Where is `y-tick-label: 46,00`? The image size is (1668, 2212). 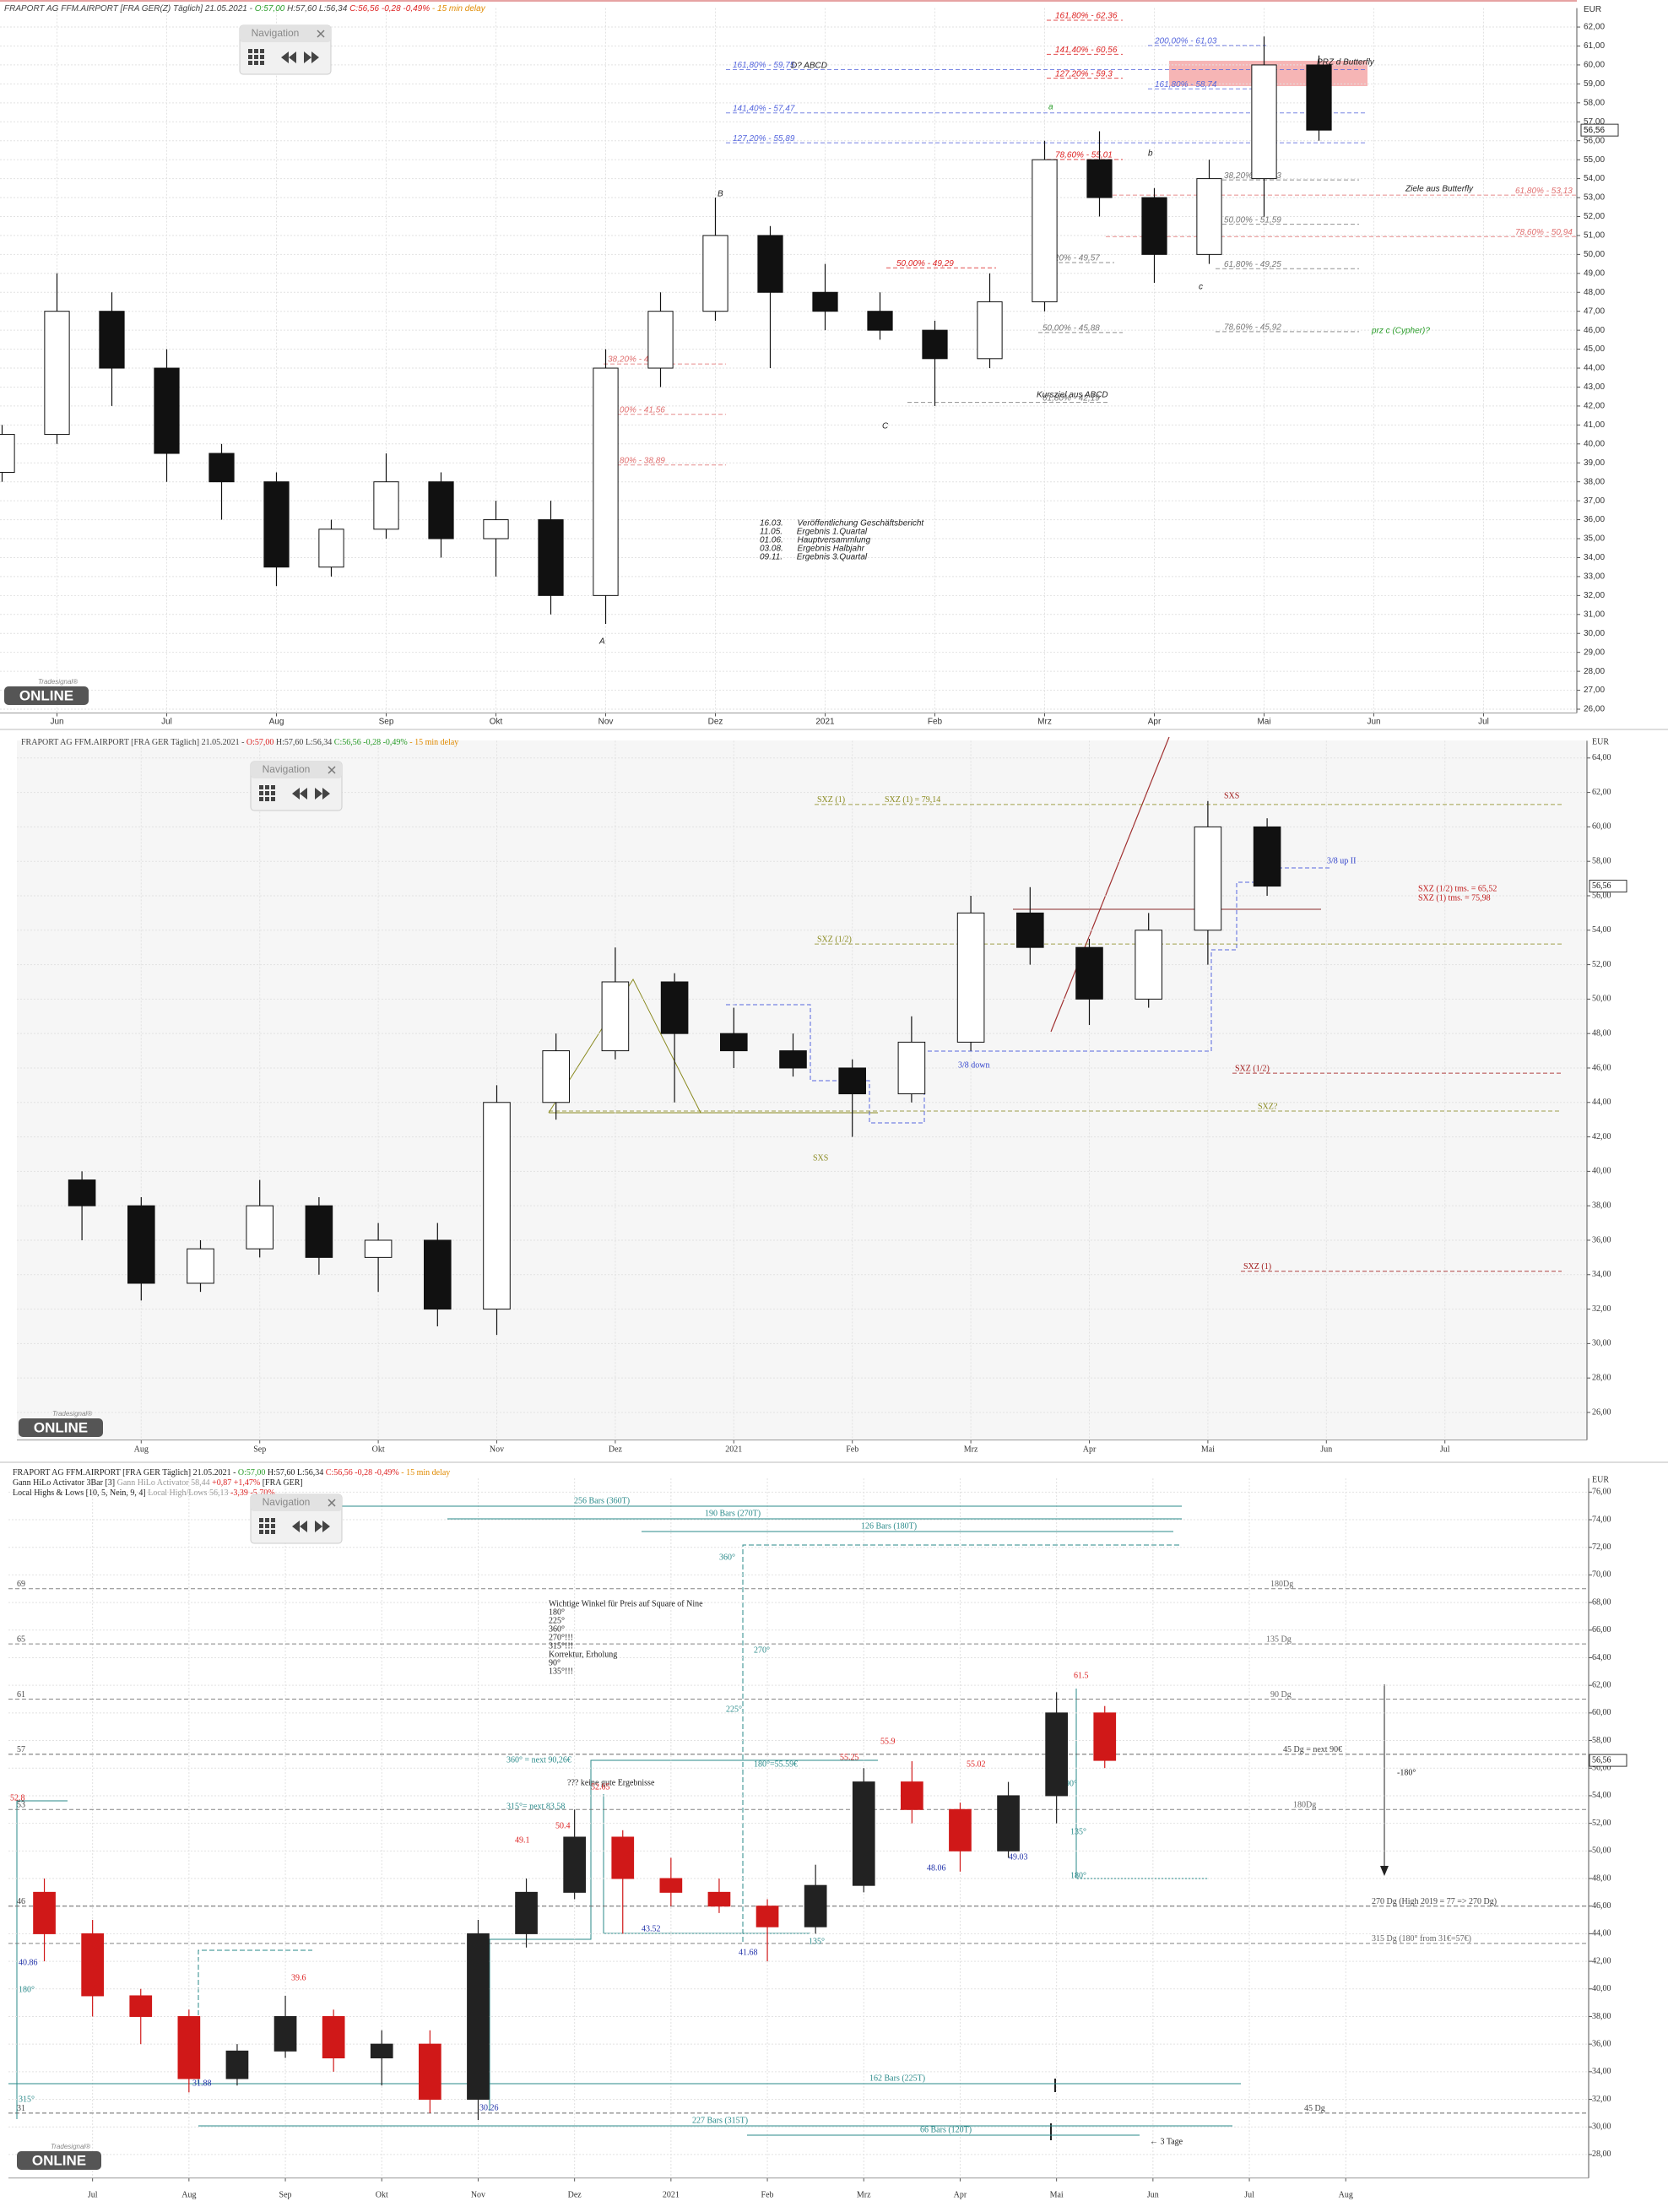
y-tick-label: 46,00 is located at coordinates (1601, 1906).